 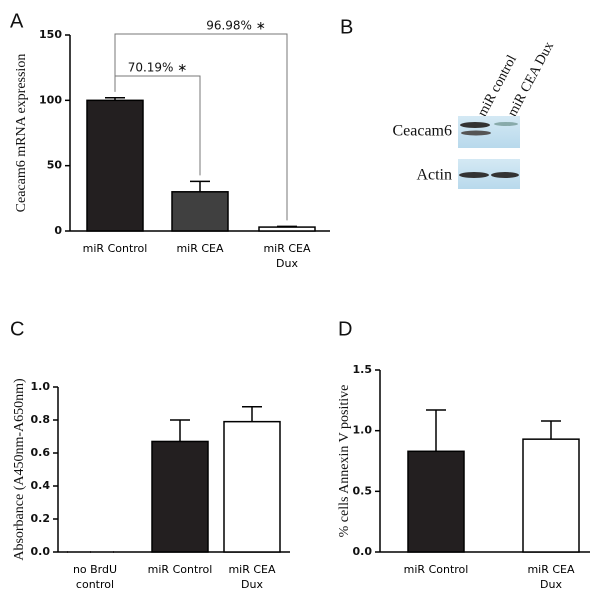 I want to click on y-tick-label: 0.4, so click(x=41, y=485).